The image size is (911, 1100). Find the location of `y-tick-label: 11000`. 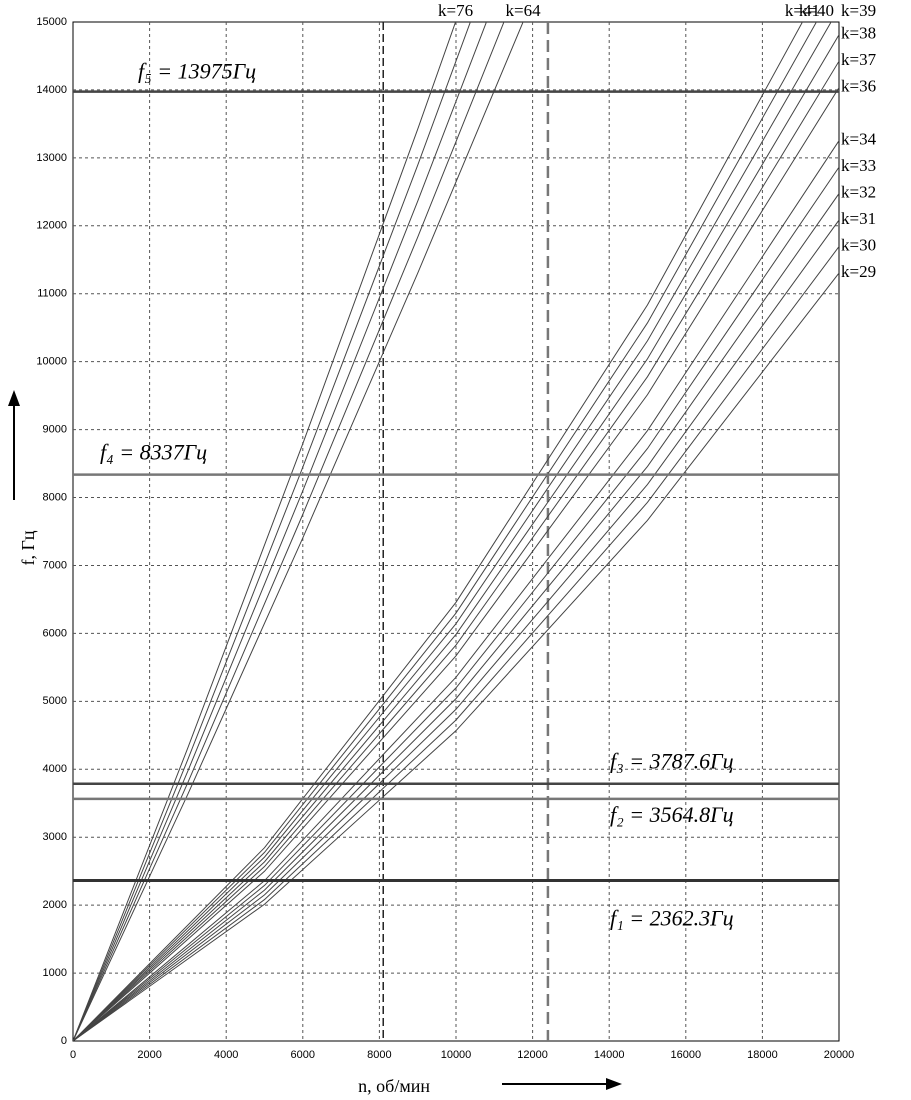

y-tick-label: 11000 is located at coordinates (52, 294).